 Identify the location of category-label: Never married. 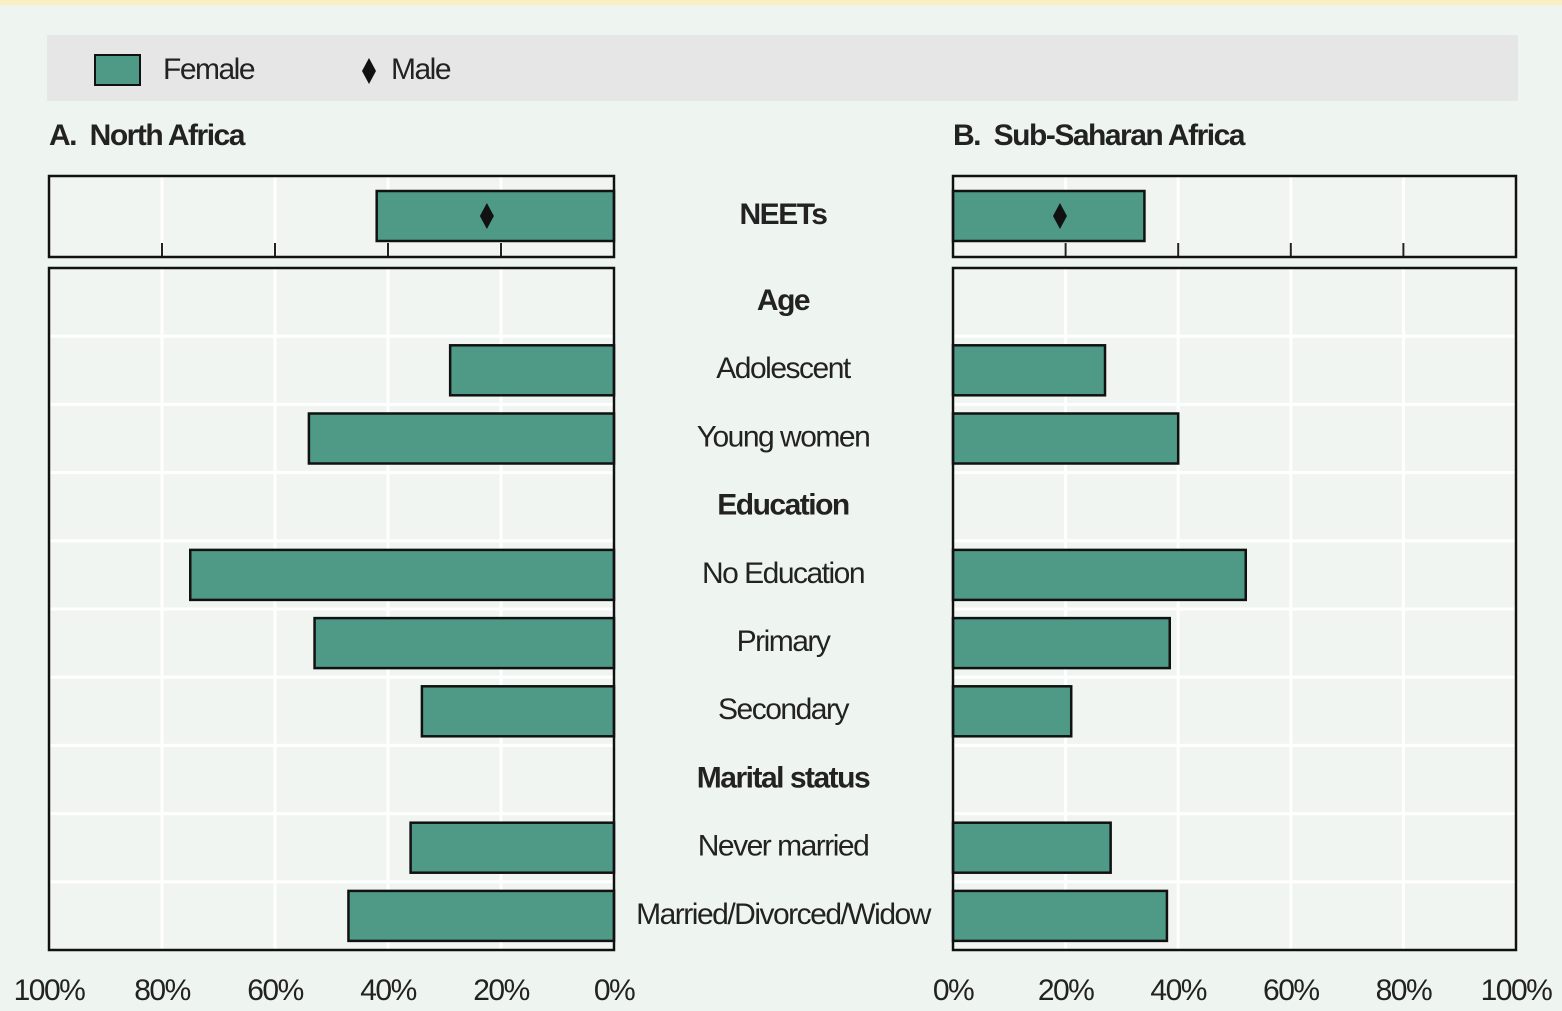
(783, 846).